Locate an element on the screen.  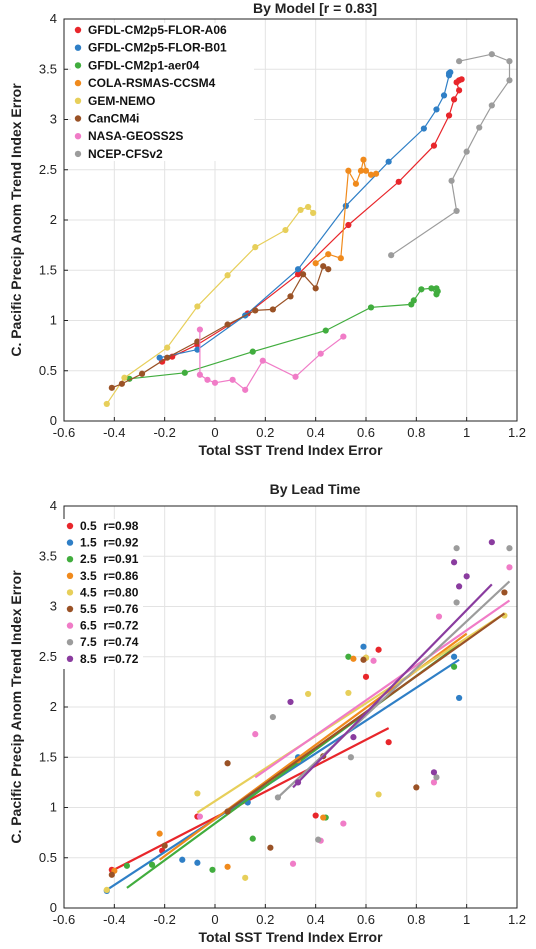
legend-entry: 3.5 r=0.86 is located at coordinates (109, 576).